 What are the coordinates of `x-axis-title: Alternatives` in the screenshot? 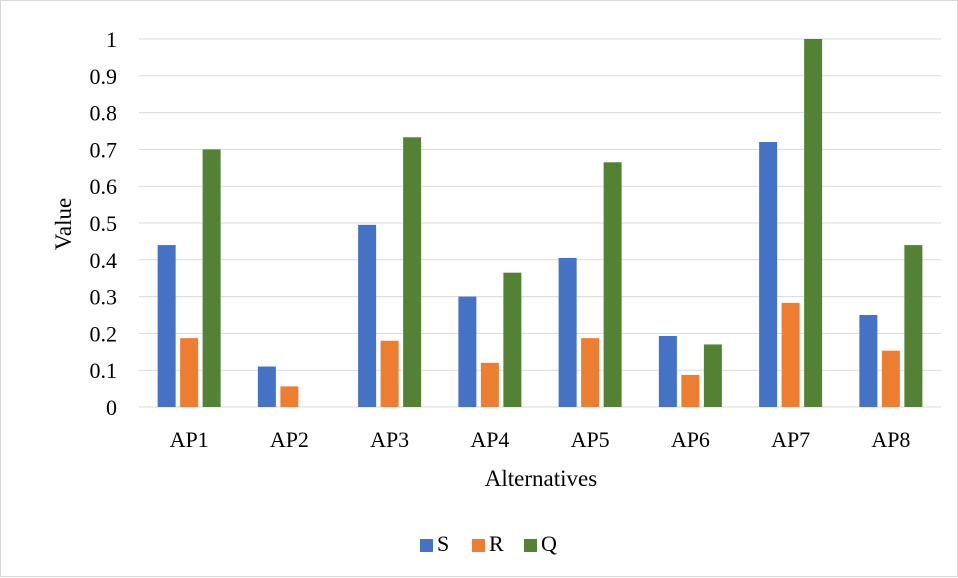 It's located at (541, 478).